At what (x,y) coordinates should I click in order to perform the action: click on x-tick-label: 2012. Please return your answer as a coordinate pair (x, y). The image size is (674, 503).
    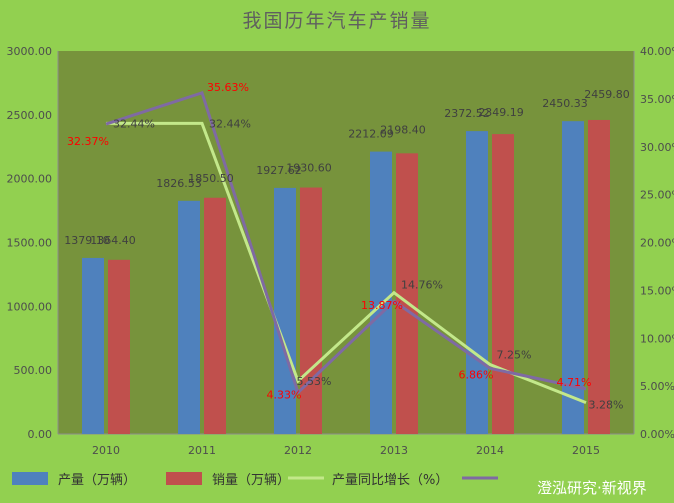
    Looking at the image, I should click on (298, 450).